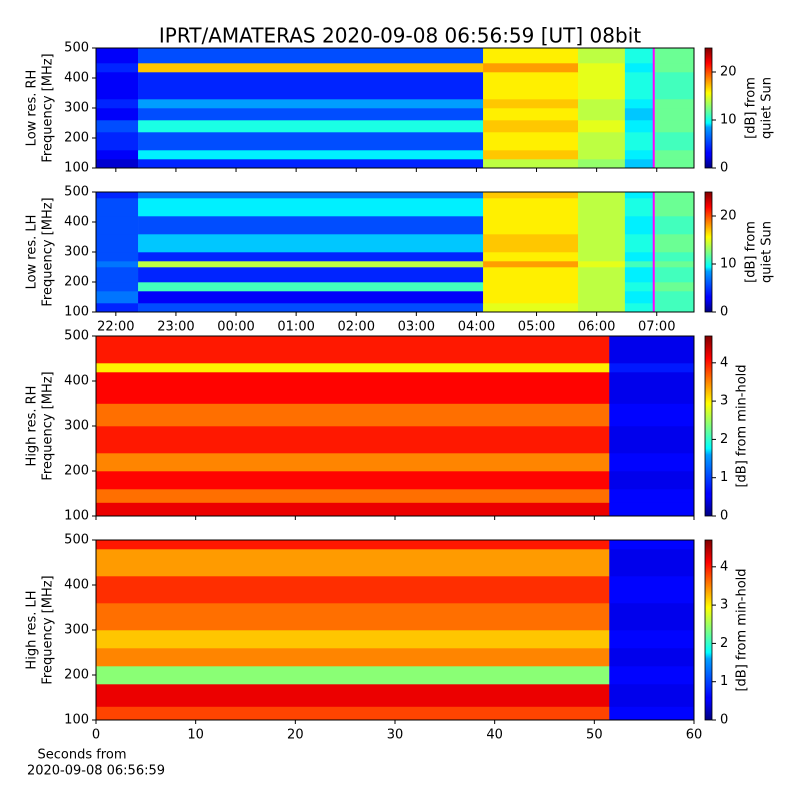 This screenshot has height=804, width=800. Describe the element at coordinates (76, 630) in the screenshot. I see `y-tick-label: 300` at that location.